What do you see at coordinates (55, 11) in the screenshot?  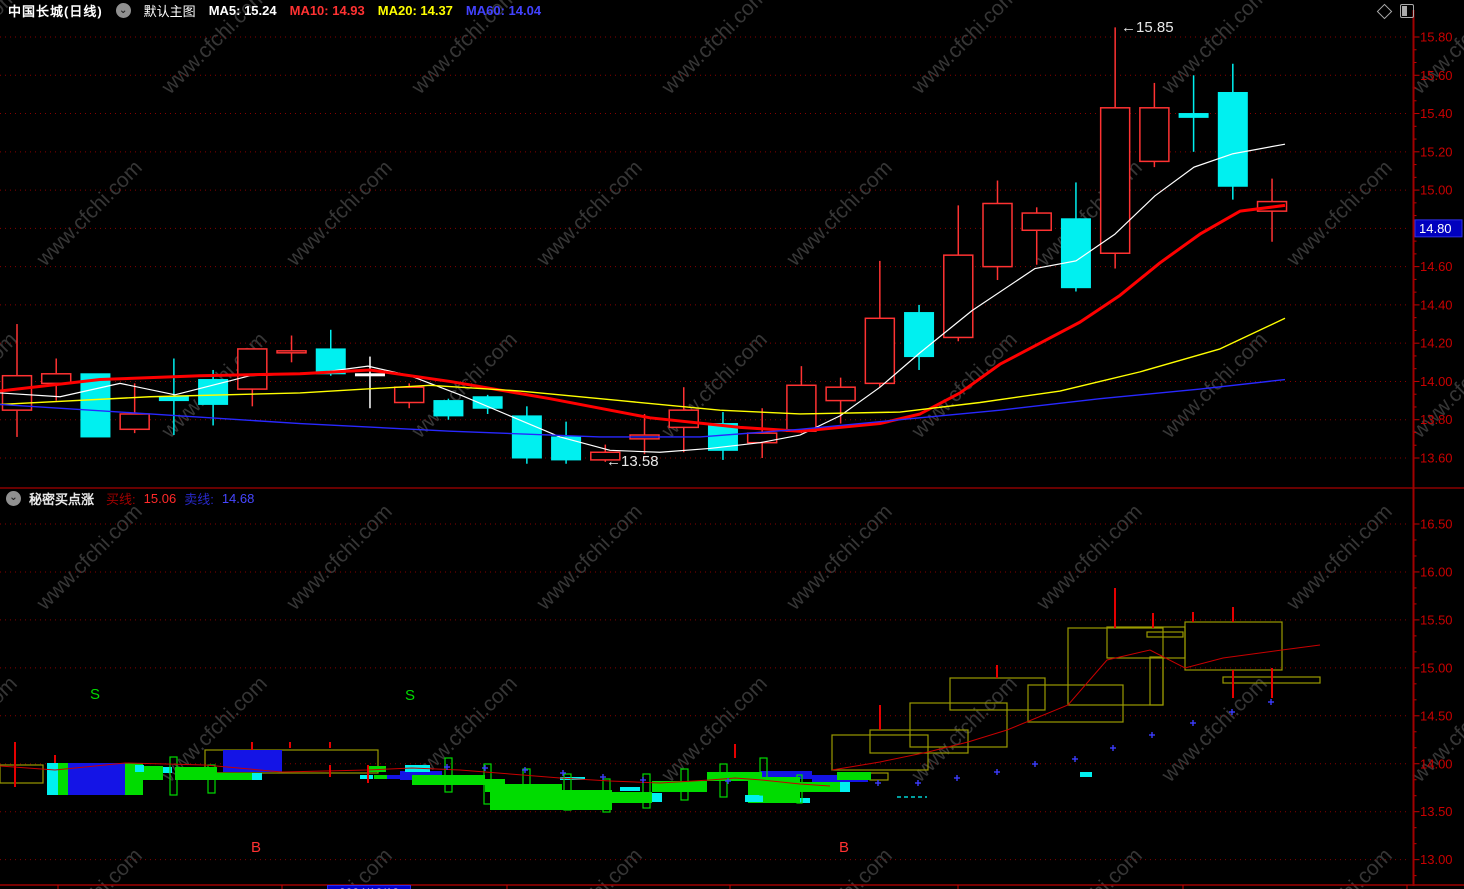 I see `stock-title: 中国长城(日线)` at bounding box center [55, 11].